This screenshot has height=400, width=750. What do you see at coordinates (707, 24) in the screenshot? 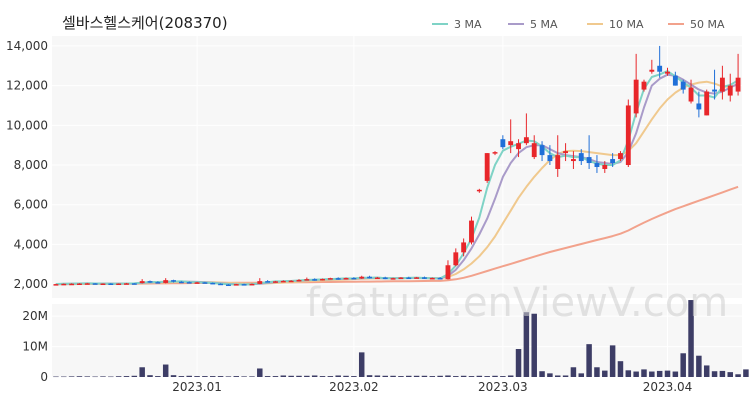
I see `legend-label: 50 MA` at bounding box center [707, 24].